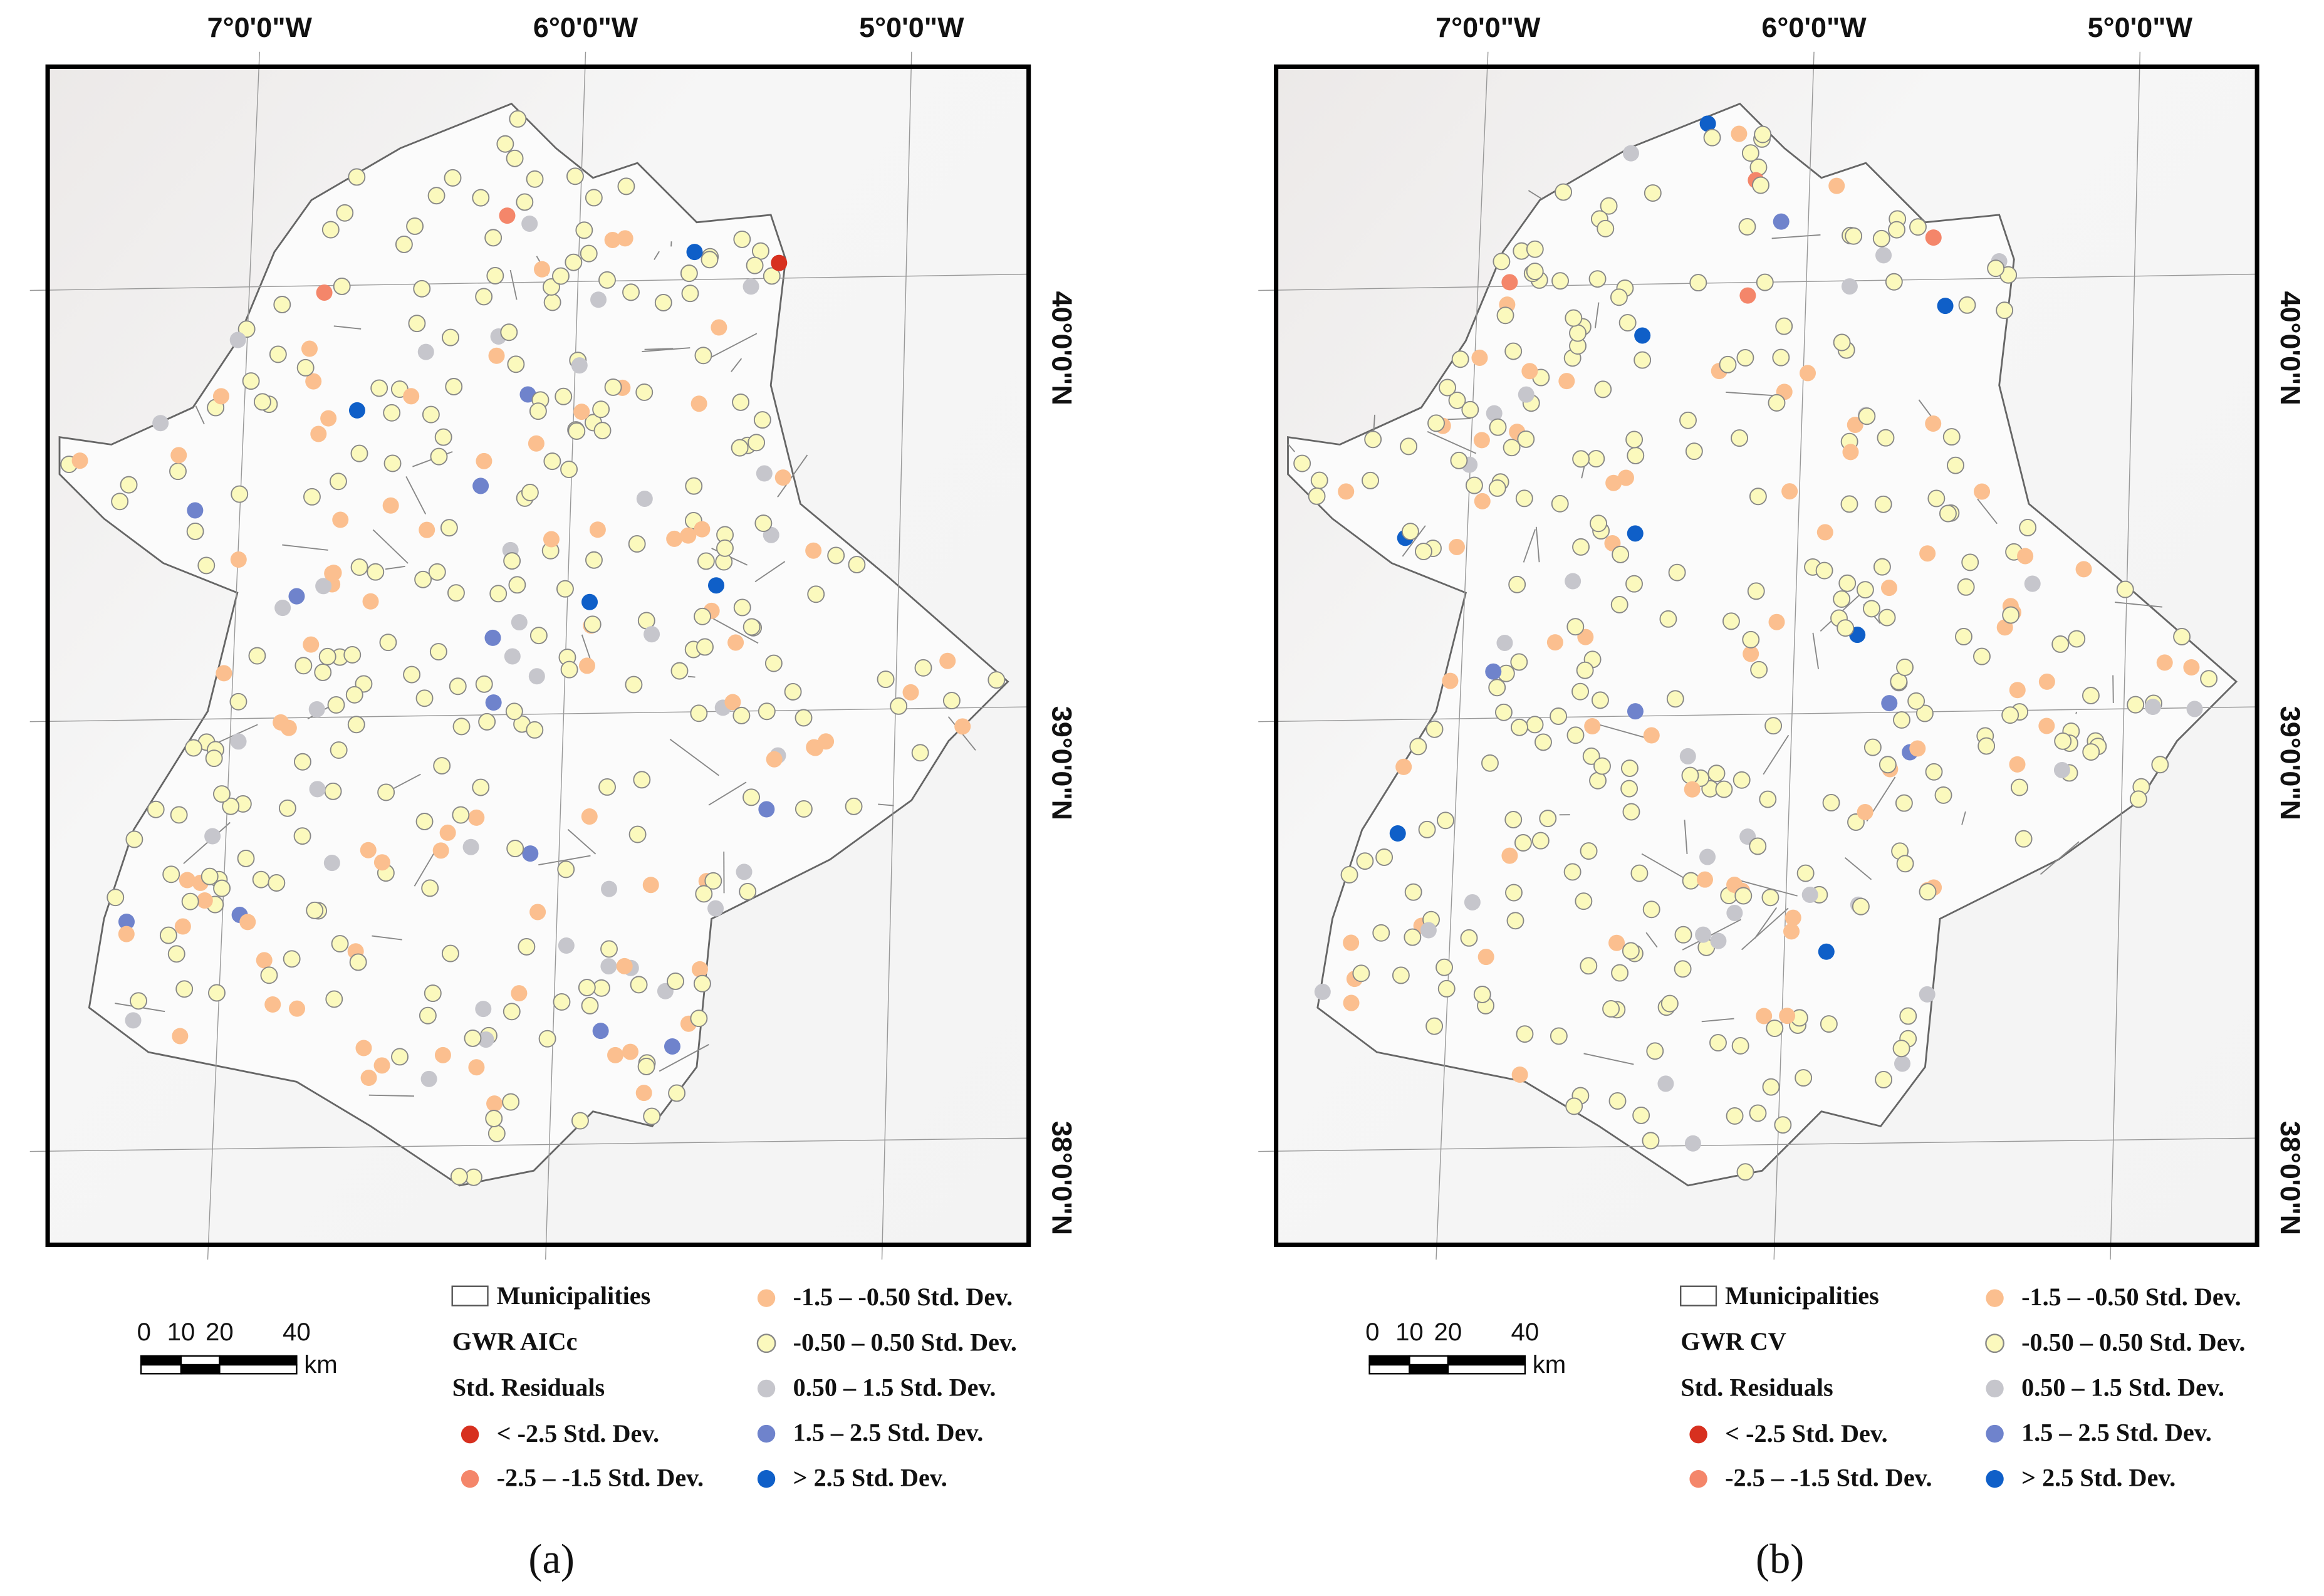 Image resolution: width=2324 pixels, height=1596 pixels. I want to click on latitude-label: 40°0'0"N, so click(2290, 348).